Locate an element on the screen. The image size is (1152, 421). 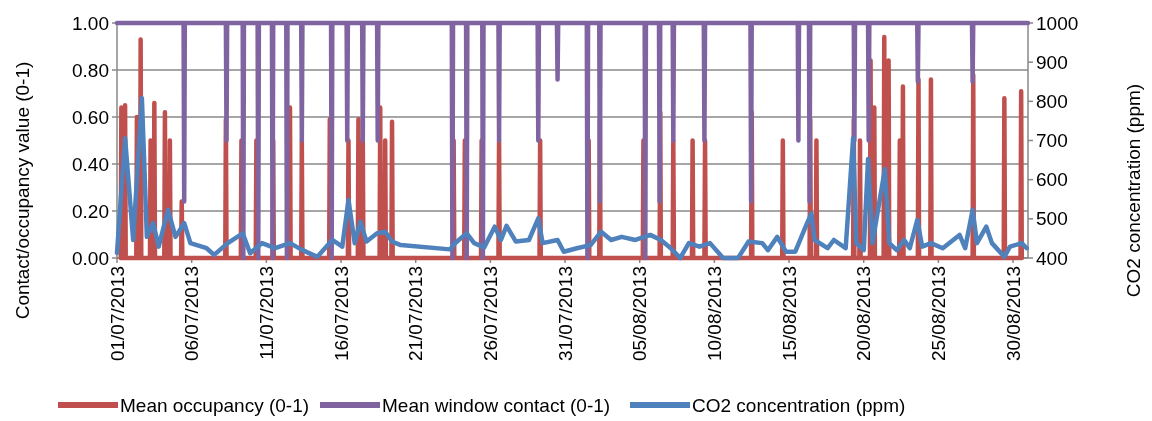
x-tick-label: 01/07/2013 is located at coordinates (117, 314).